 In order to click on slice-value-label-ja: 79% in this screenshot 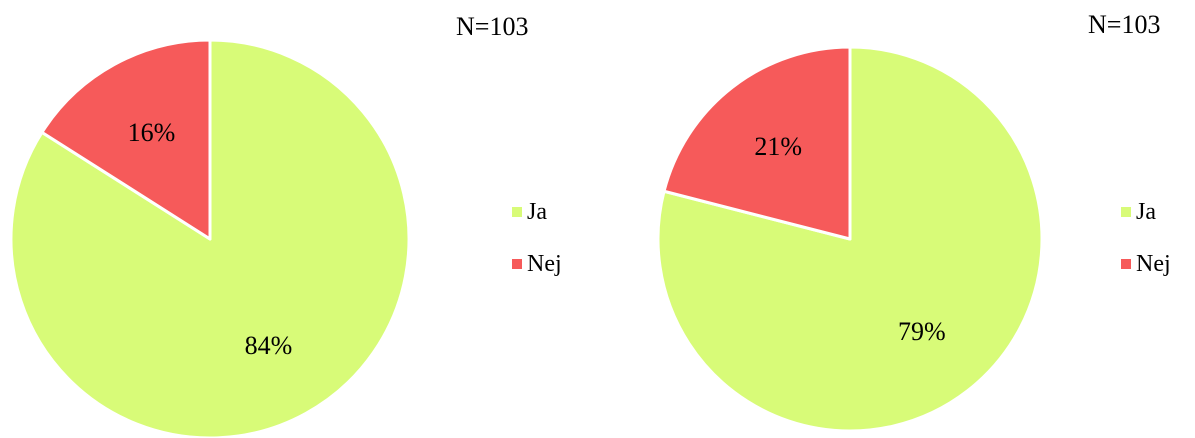, I will do `click(922, 331)`.